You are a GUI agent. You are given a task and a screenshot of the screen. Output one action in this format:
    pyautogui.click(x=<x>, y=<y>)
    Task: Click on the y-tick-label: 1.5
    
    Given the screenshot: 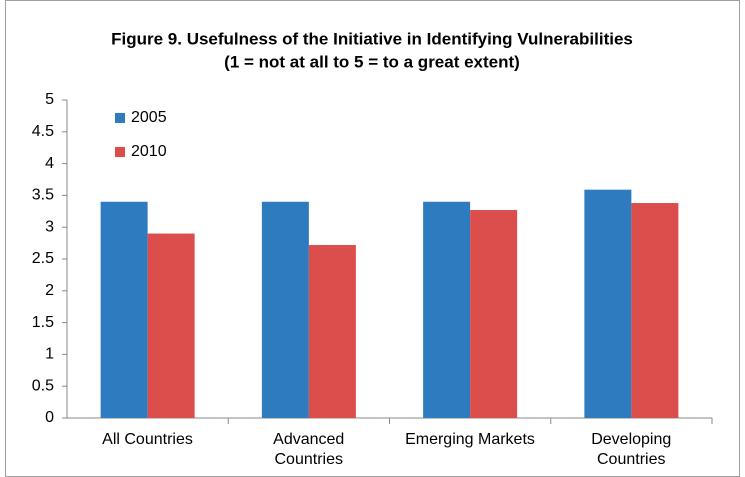 What is the action you would take?
    pyautogui.click(x=43, y=322)
    